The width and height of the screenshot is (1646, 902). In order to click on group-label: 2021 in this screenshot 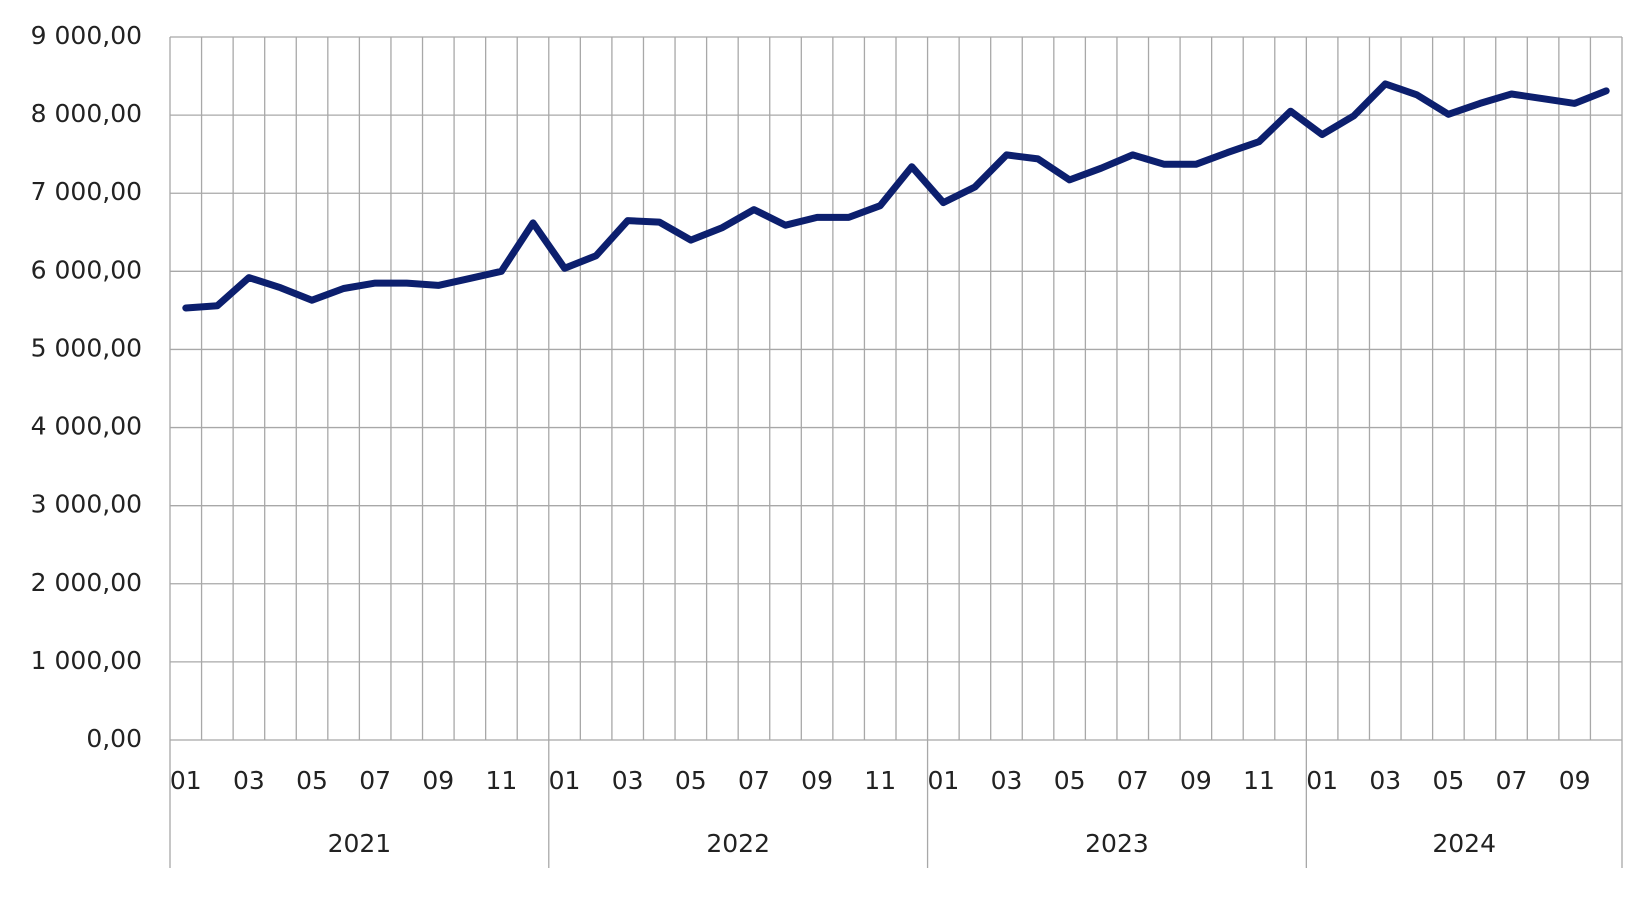, I will do `click(360, 843)`.